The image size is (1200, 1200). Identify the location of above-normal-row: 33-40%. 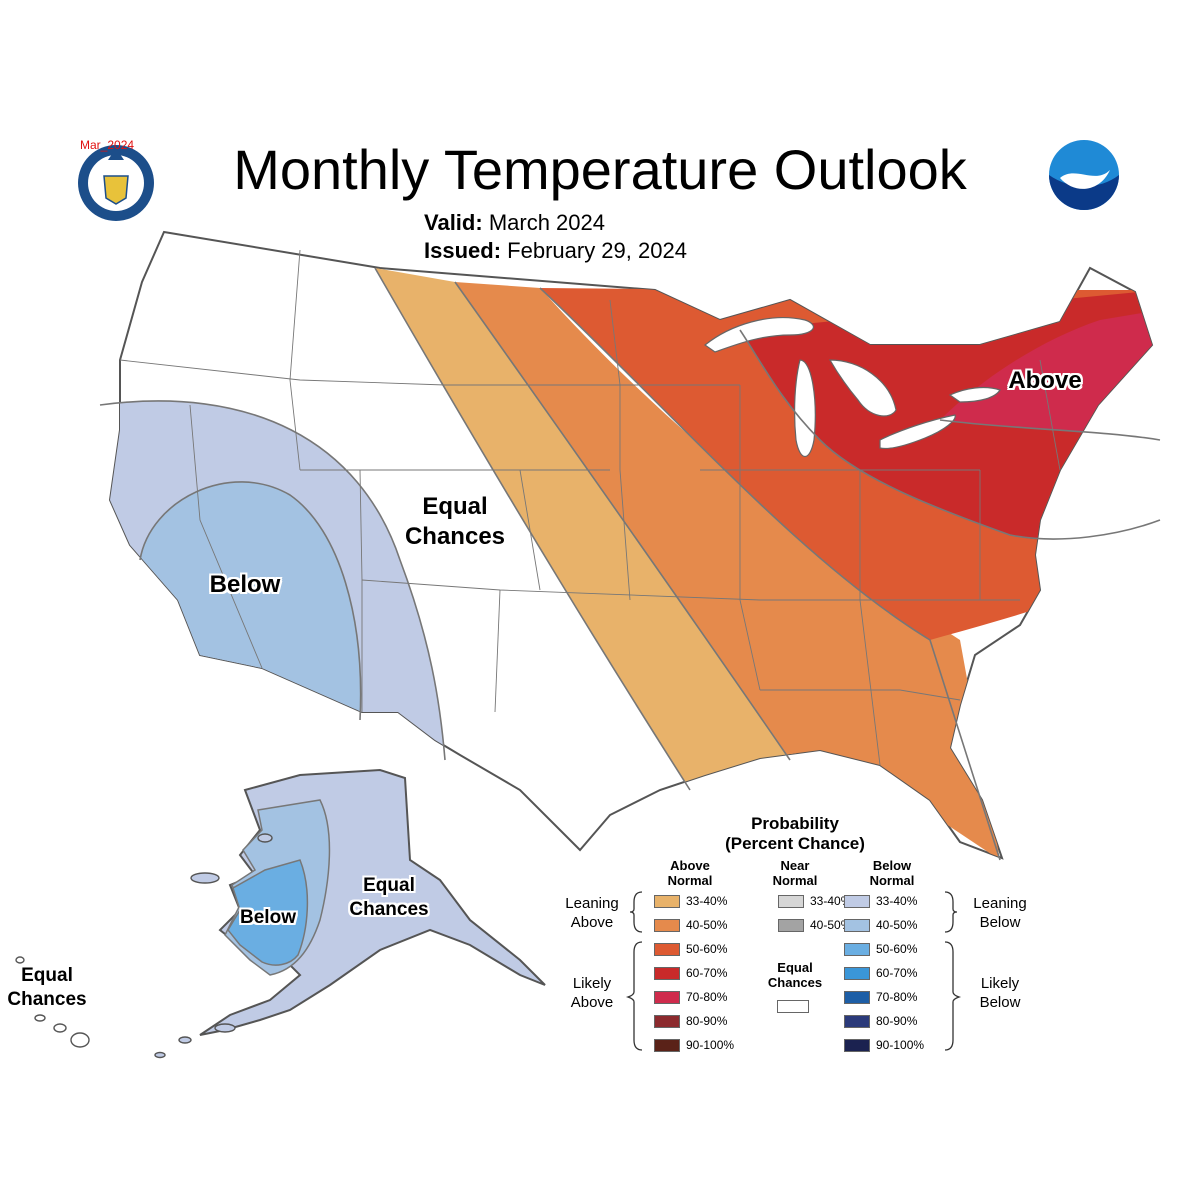
(690, 901).